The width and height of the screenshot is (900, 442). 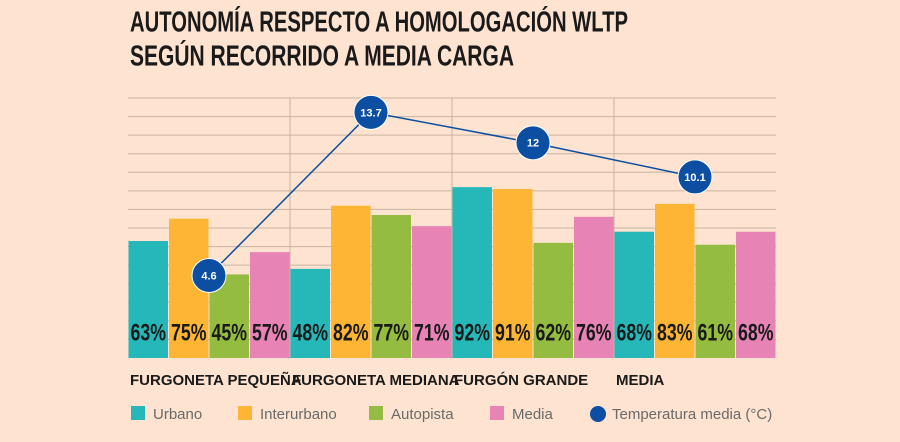 I want to click on chart-title: AUTONOMÍA RESPECTO A HOMOLOGACIÓN WLTP, so click(x=379, y=22).